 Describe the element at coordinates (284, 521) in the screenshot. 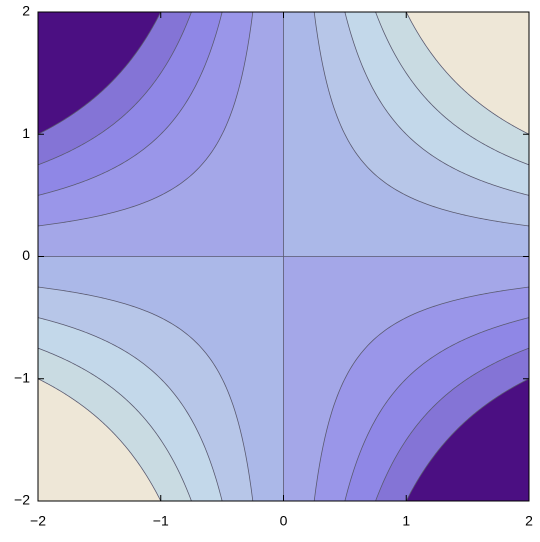

I see `x-tick-label: 0` at that location.